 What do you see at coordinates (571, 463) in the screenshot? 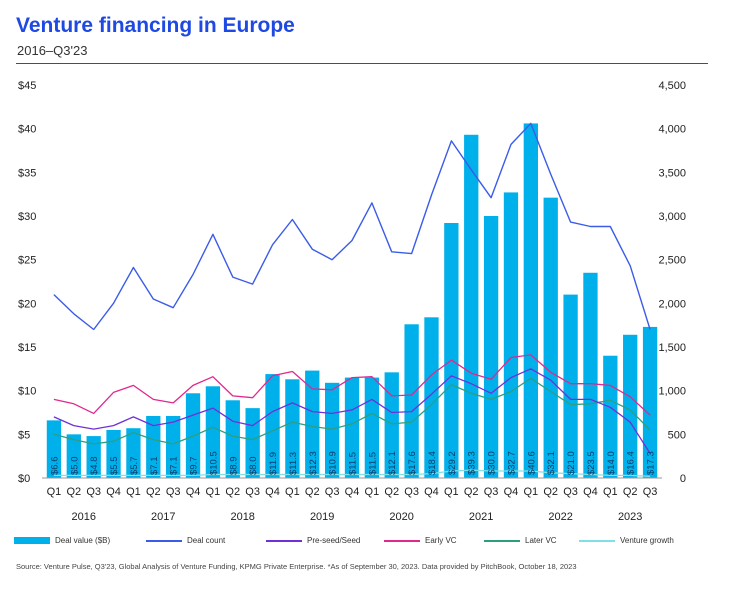
I see `bar-data-label: $21.0` at bounding box center [571, 463].